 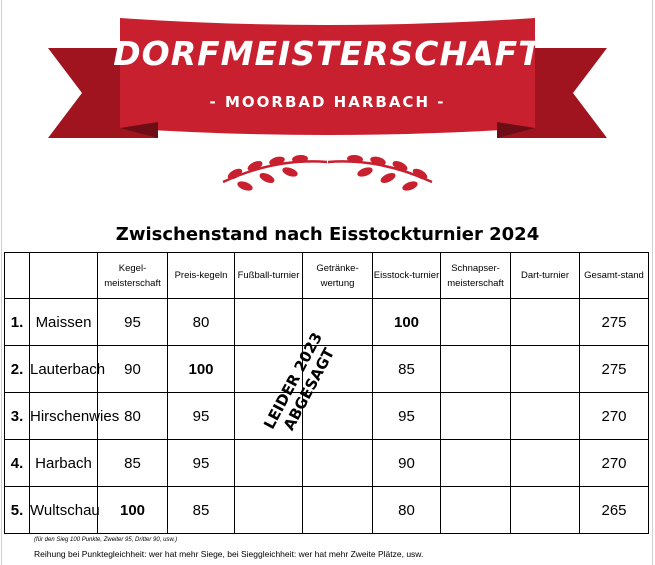 What do you see at coordinates (406, 275) in the screenshot?
I see `col-header-eisstockturnier: Eisstock-turnier` at bounding box center [406, 275].